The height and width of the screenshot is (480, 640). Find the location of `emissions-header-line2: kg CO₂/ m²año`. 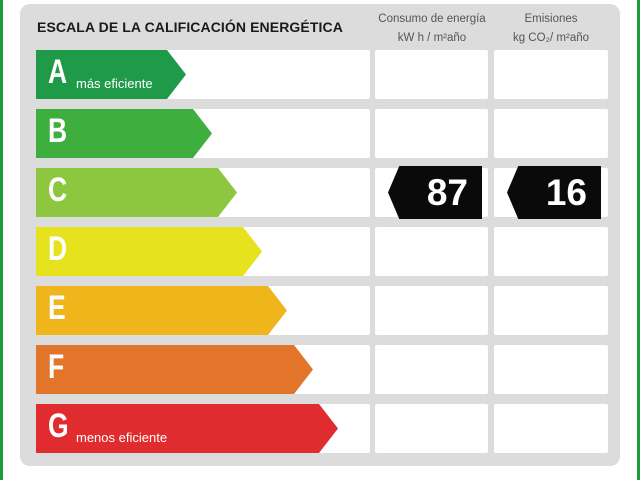

emissions-header-line2: kg CO₂/ m²año is located at coordinates (551, 38).